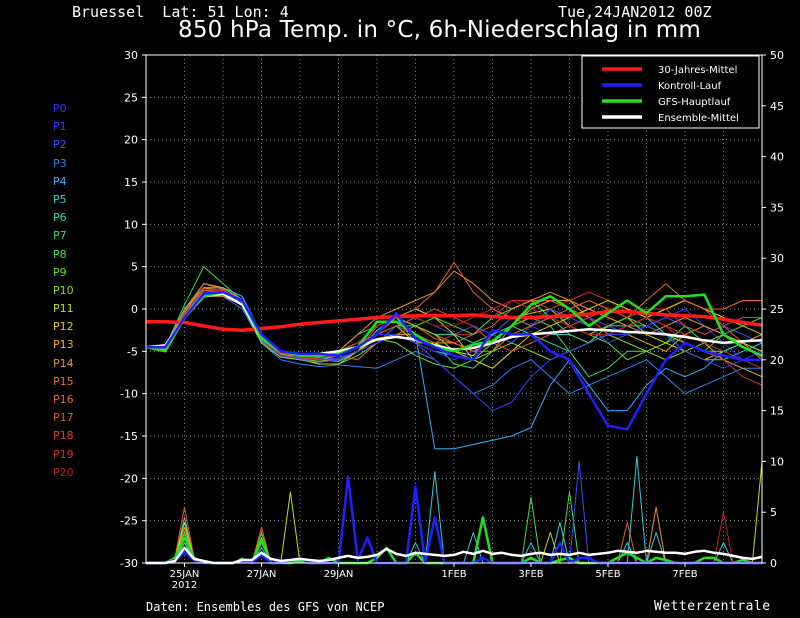  I want to click on y-right-tick-label: 40, so click(777, 157).